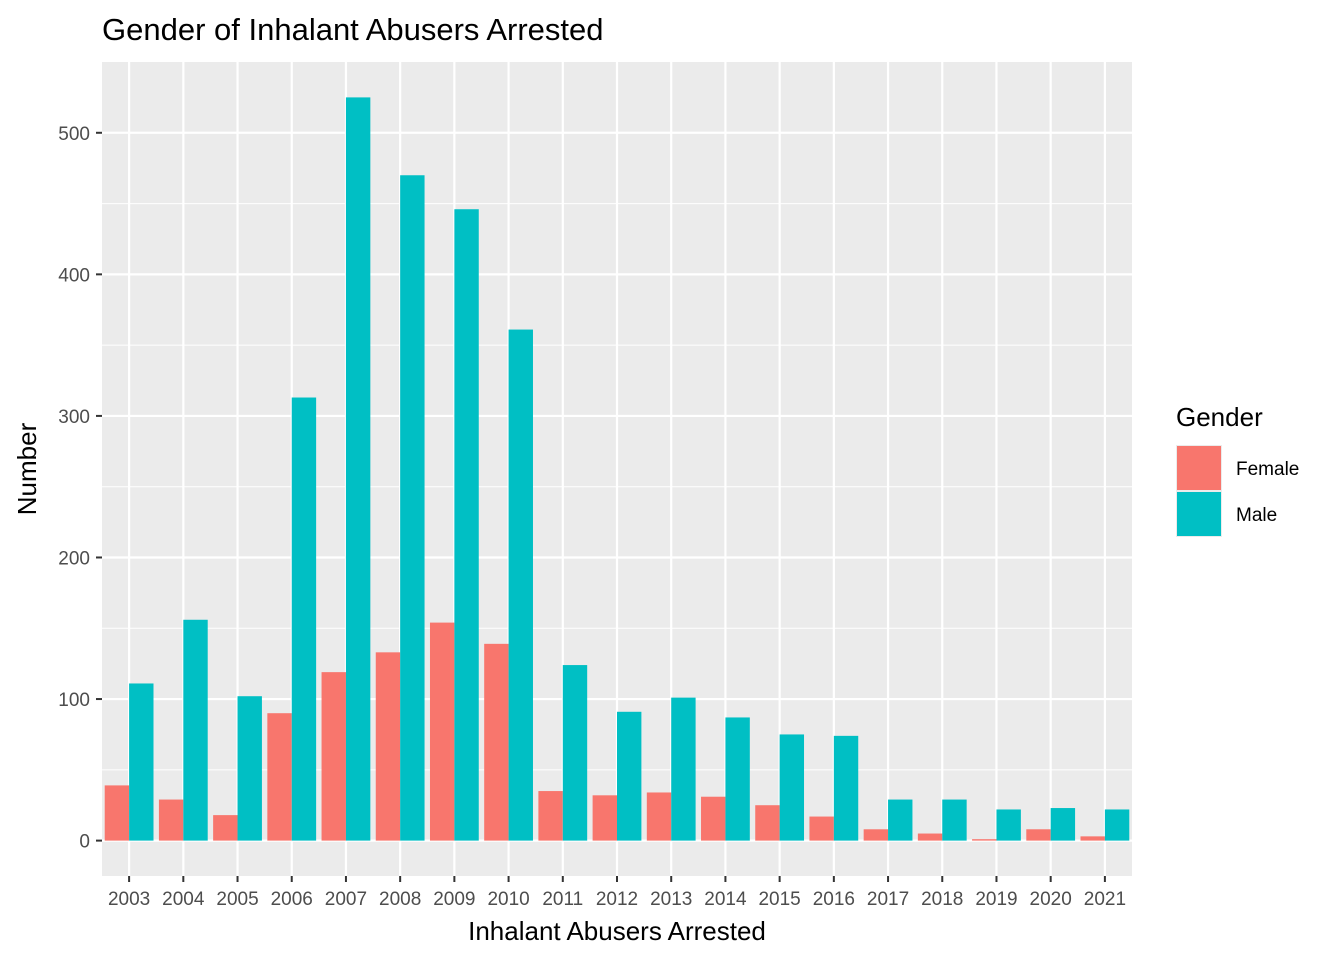  I want to click on y-tick-label: 400, so click(74, 275).